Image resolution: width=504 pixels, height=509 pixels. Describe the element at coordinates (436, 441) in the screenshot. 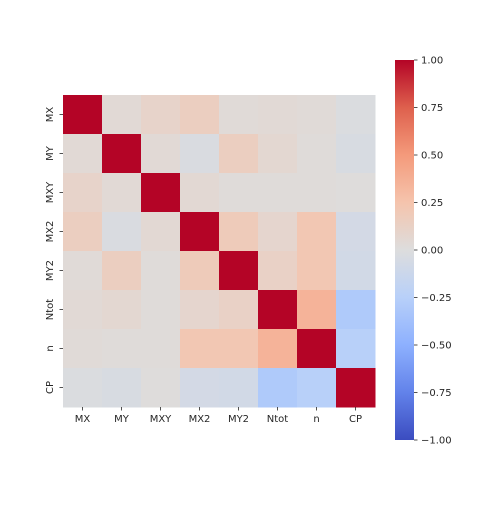

I see `colorbar-tick-label: −1.00` at that location.